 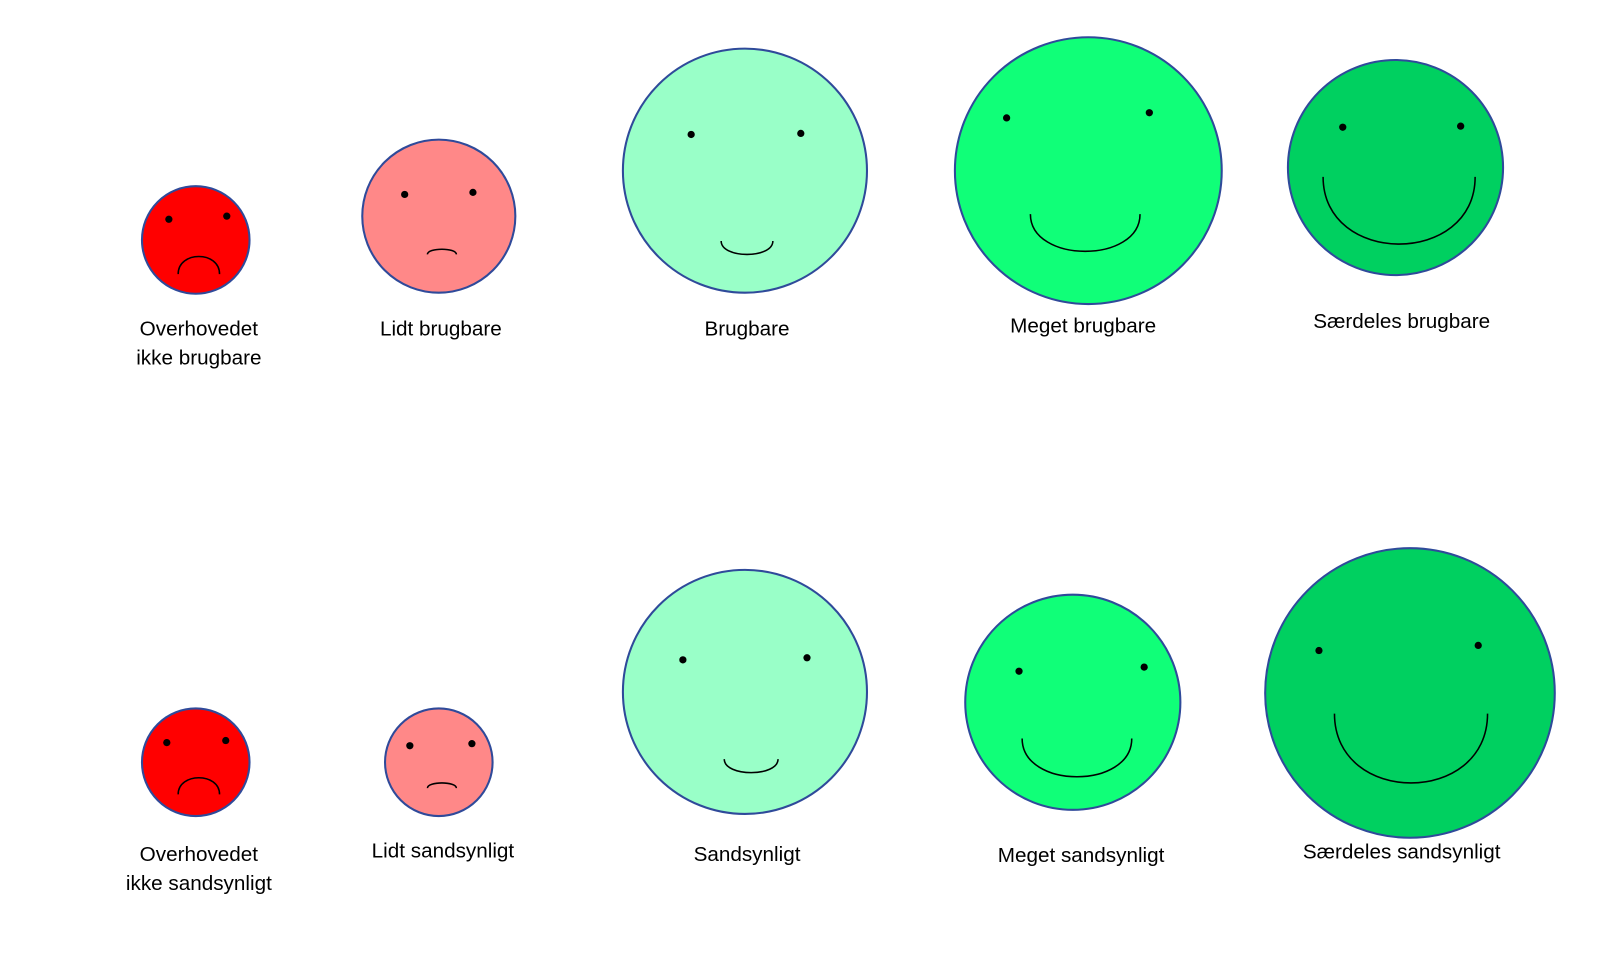 What do you see at coordinates (199, 883) in the screenshot?
I see `face-label: ikke sandsynligt` at bounding box center [199, 883].